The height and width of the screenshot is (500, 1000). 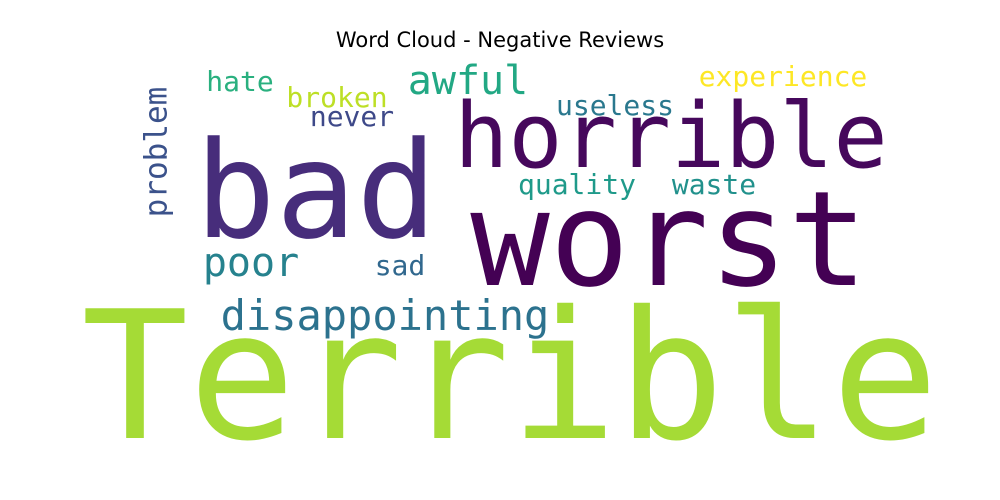 I want to click on word-worst: worst, so click(x=668, y=240).